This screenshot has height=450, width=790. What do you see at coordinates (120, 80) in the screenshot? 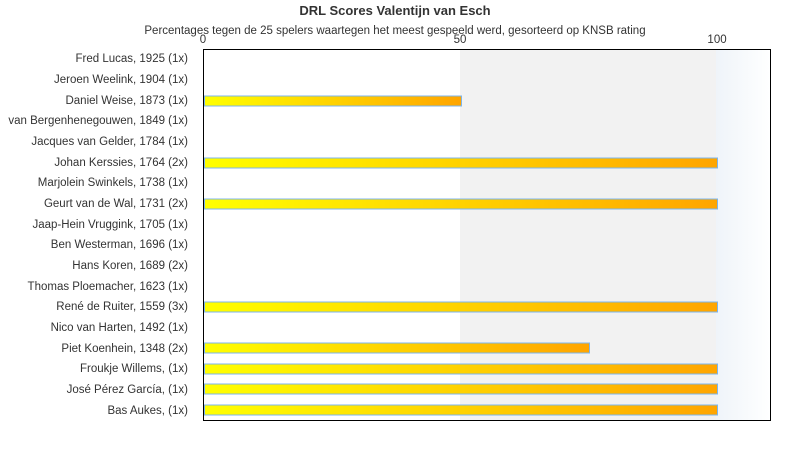
I see `category-label: Jeroen Weelink, 1904 (1x)` at bounding box center [120, 80].